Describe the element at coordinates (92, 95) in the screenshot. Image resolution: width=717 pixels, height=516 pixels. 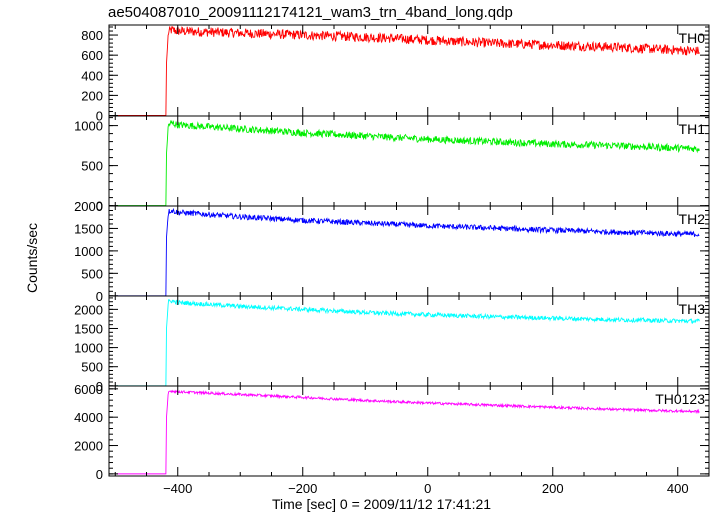
I see `y-tick-label: 200` at that location.